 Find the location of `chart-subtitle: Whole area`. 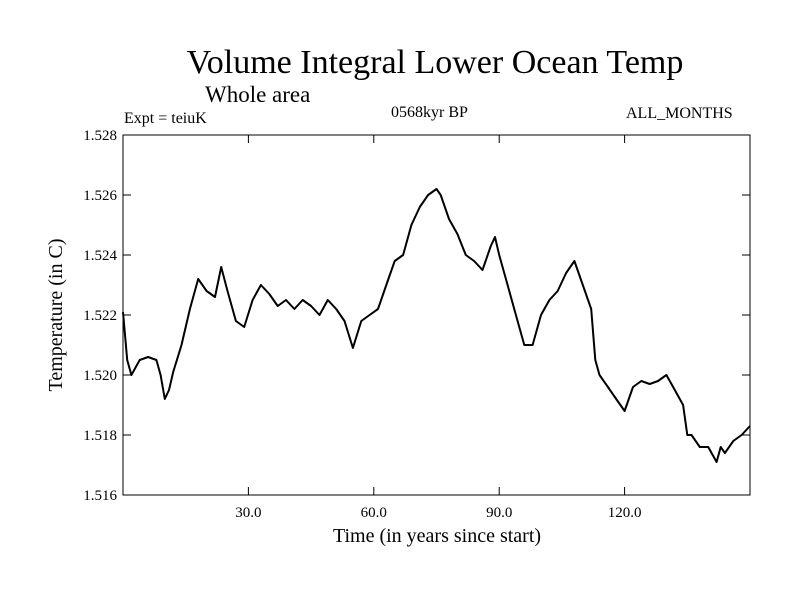

chart-subtitle: Whole area is located at coordinates (258, 94).